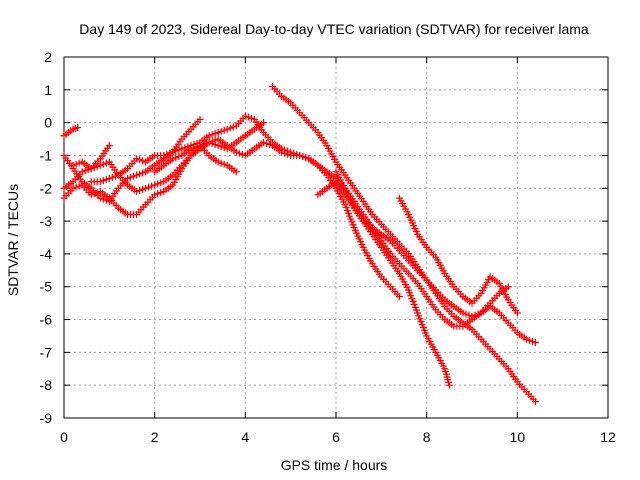  What do you see at coordinates (13, 240) in the screenshot?
I see `y-axis-label: SDTVAR / TECUs` at bounding box center [13, 240].